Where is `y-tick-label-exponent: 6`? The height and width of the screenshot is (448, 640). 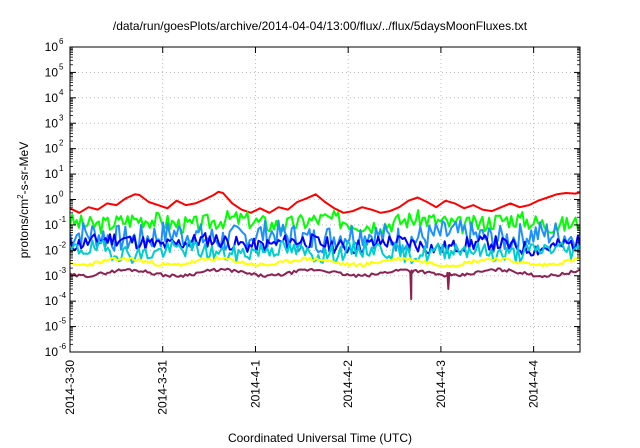
y-tick-label-exponent: 6 is located at coordinates (61, 41).